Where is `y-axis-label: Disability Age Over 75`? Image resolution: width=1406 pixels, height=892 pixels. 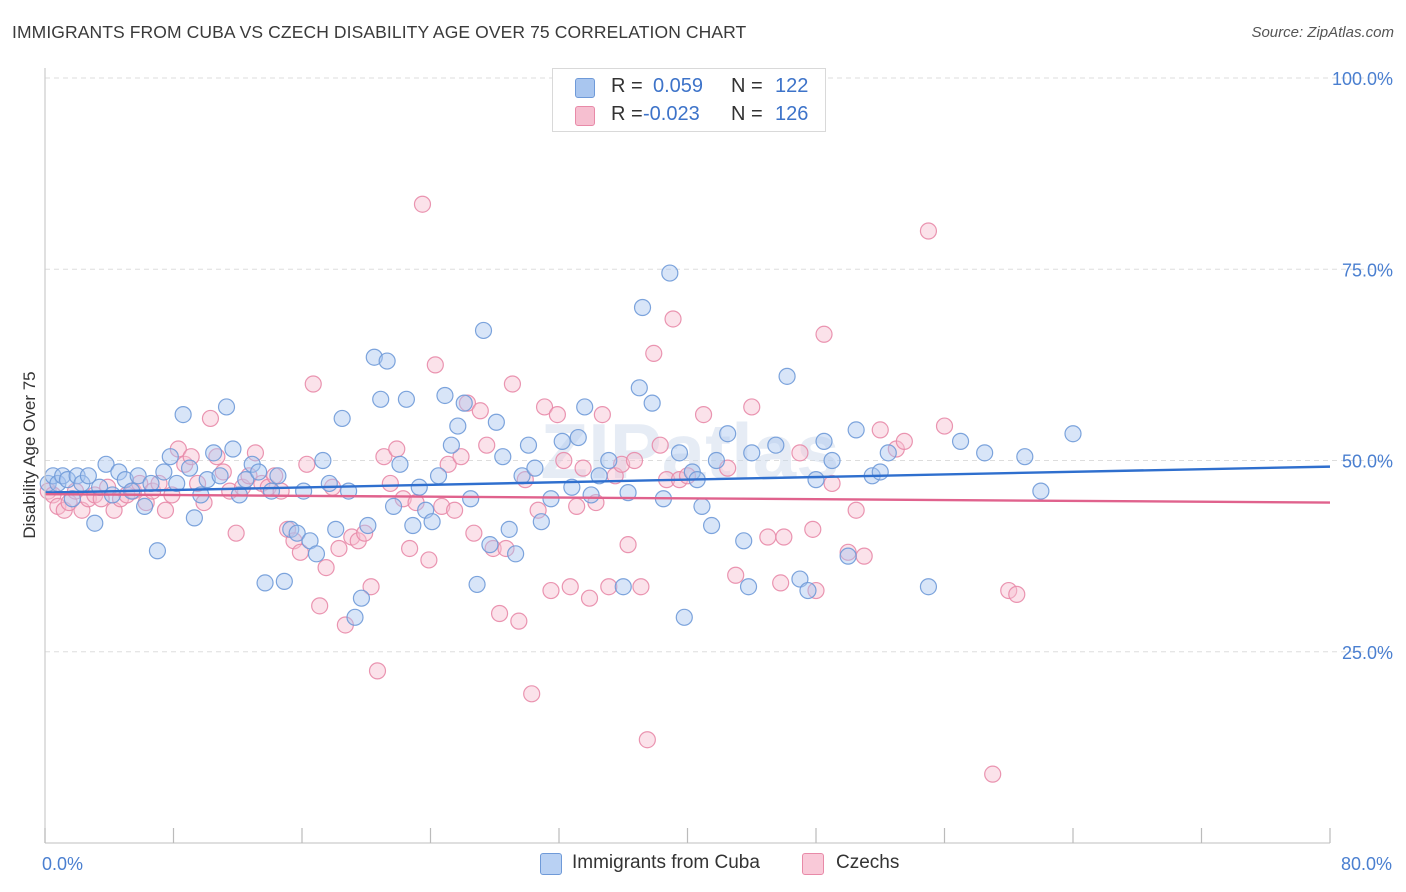
y-axis-label: Disability Age Over 75 is located at coordinates (29, 455).